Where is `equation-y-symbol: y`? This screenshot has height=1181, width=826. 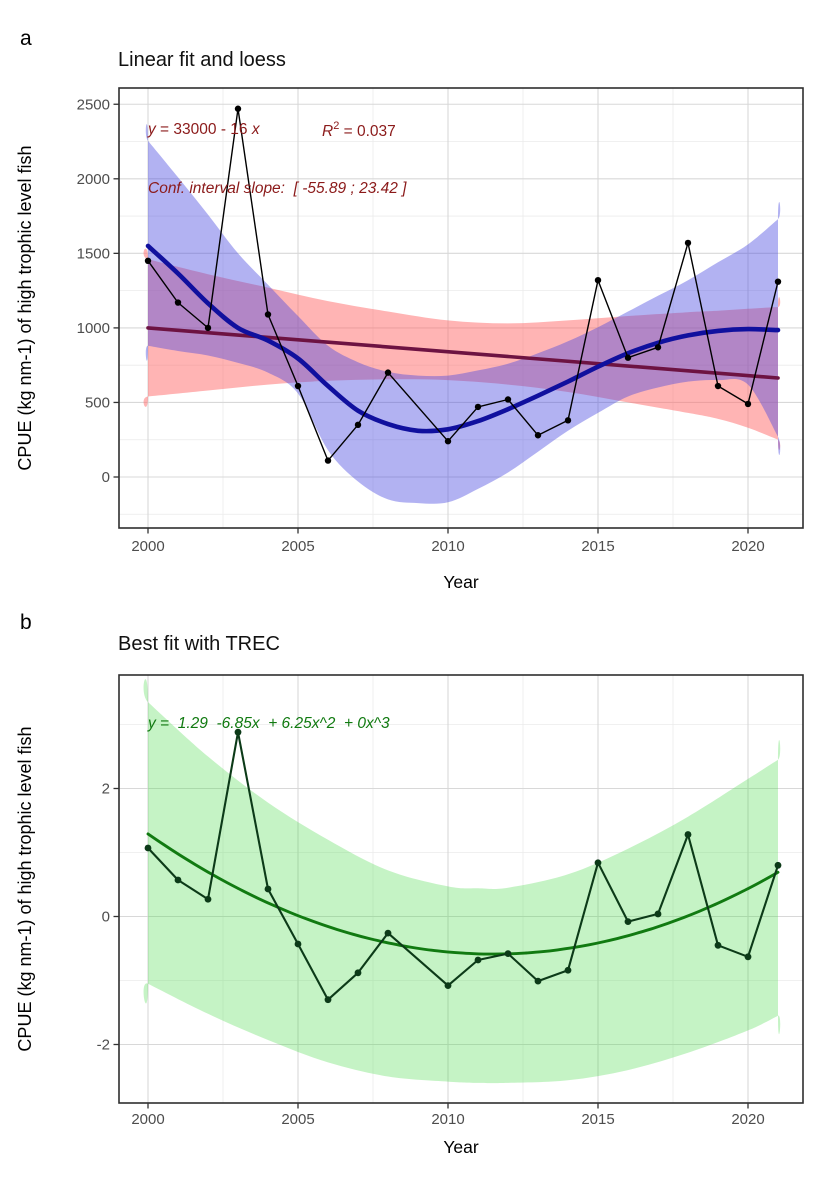
equation-y-symbol: y is located at coordinates (152, 129).